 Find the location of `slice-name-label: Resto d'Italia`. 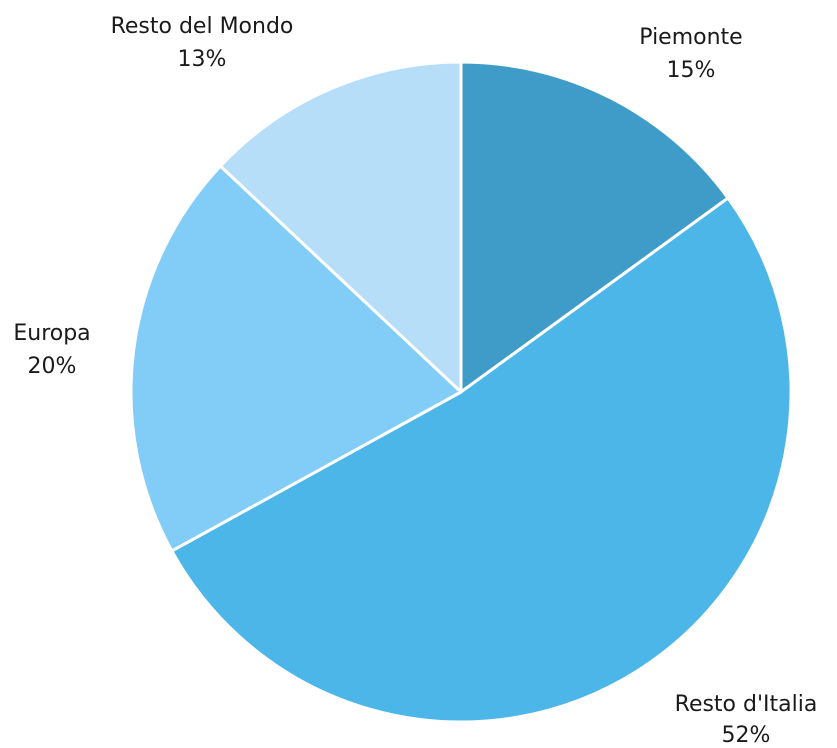

slice-name-label: Resto d'Italia is located at coordinates (746, 704).